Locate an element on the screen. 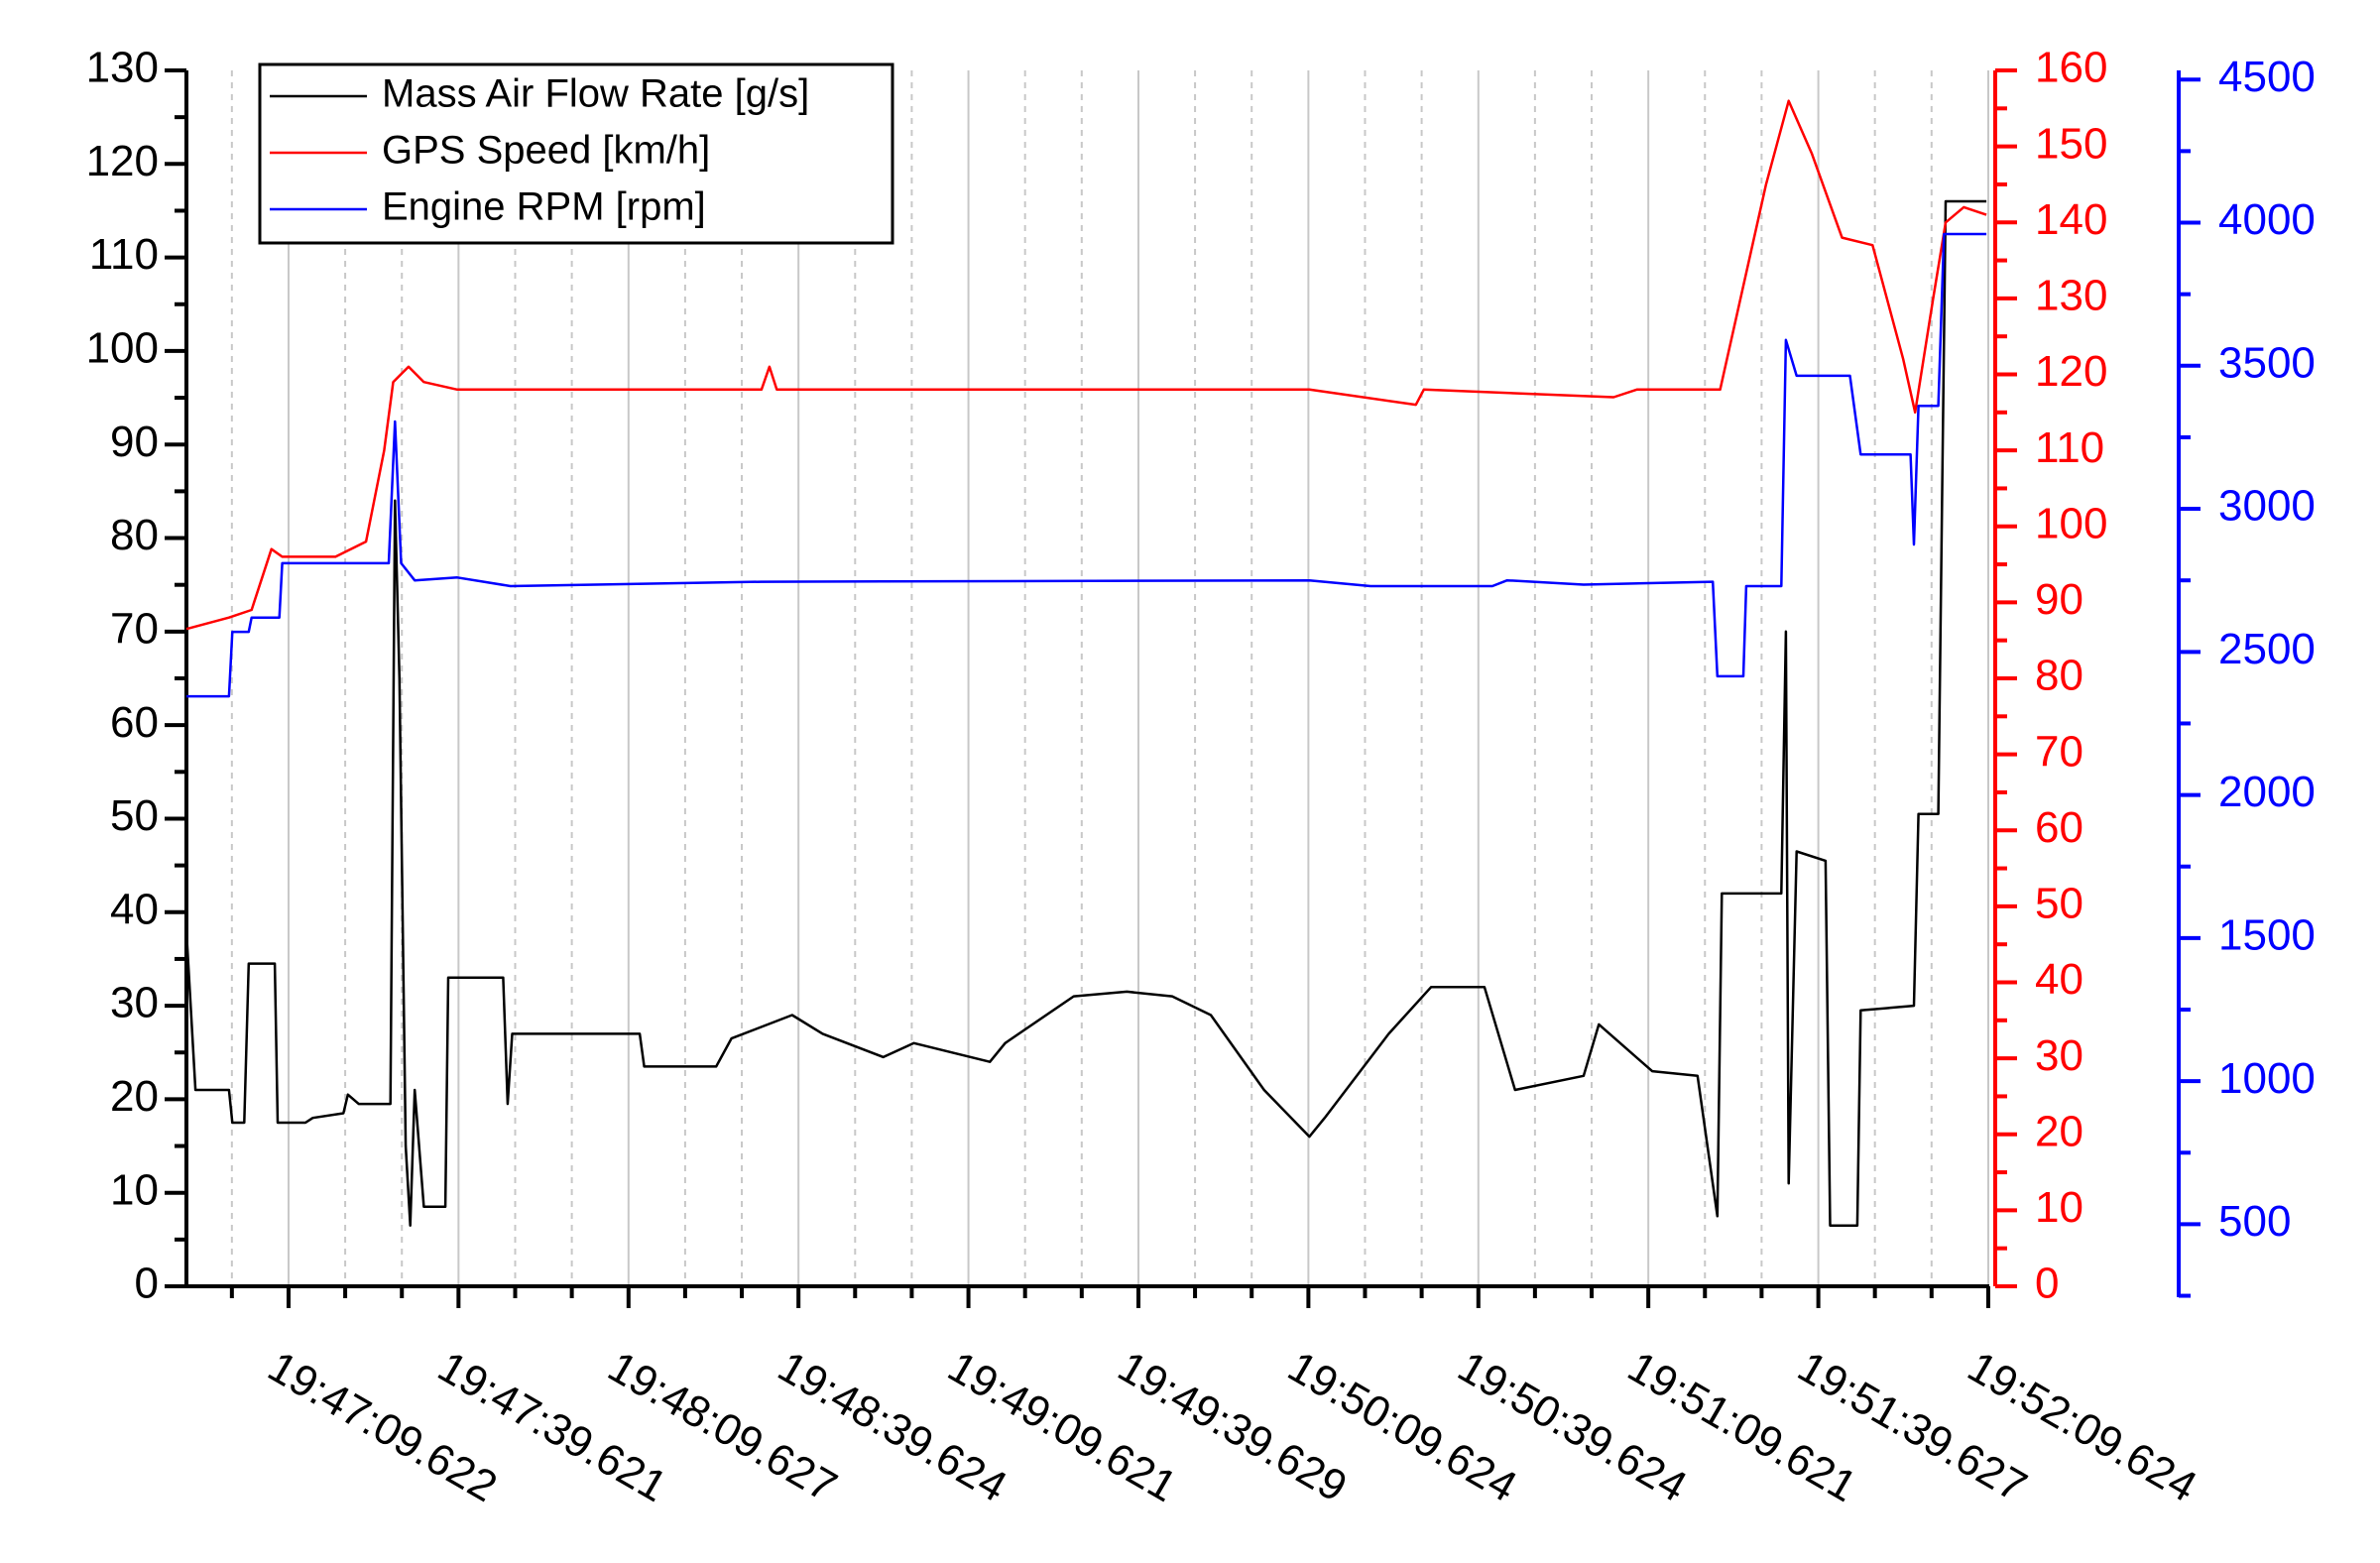 This screenshot has height=1563, width=2380. y-tick-label: 110 is located at coordinates (124, 254).